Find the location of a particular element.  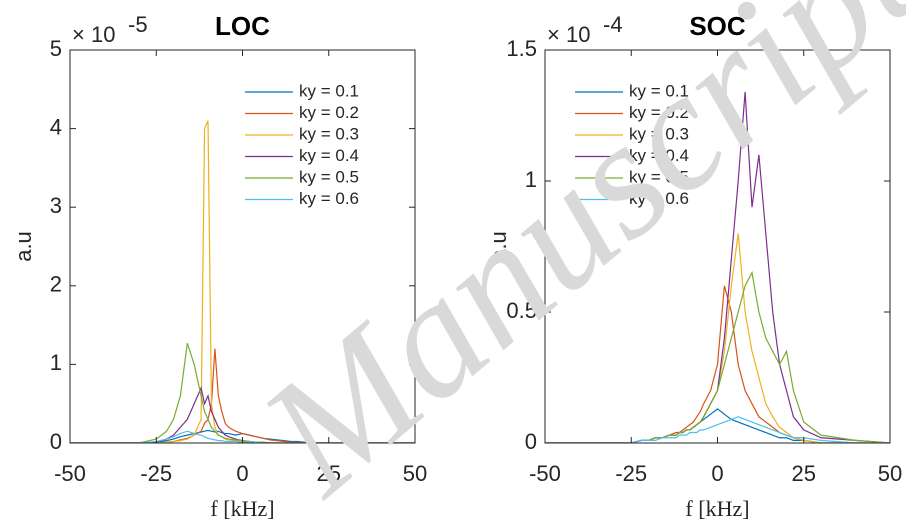

y-scale-exponent: -4 is located at coordinates (613, 24).